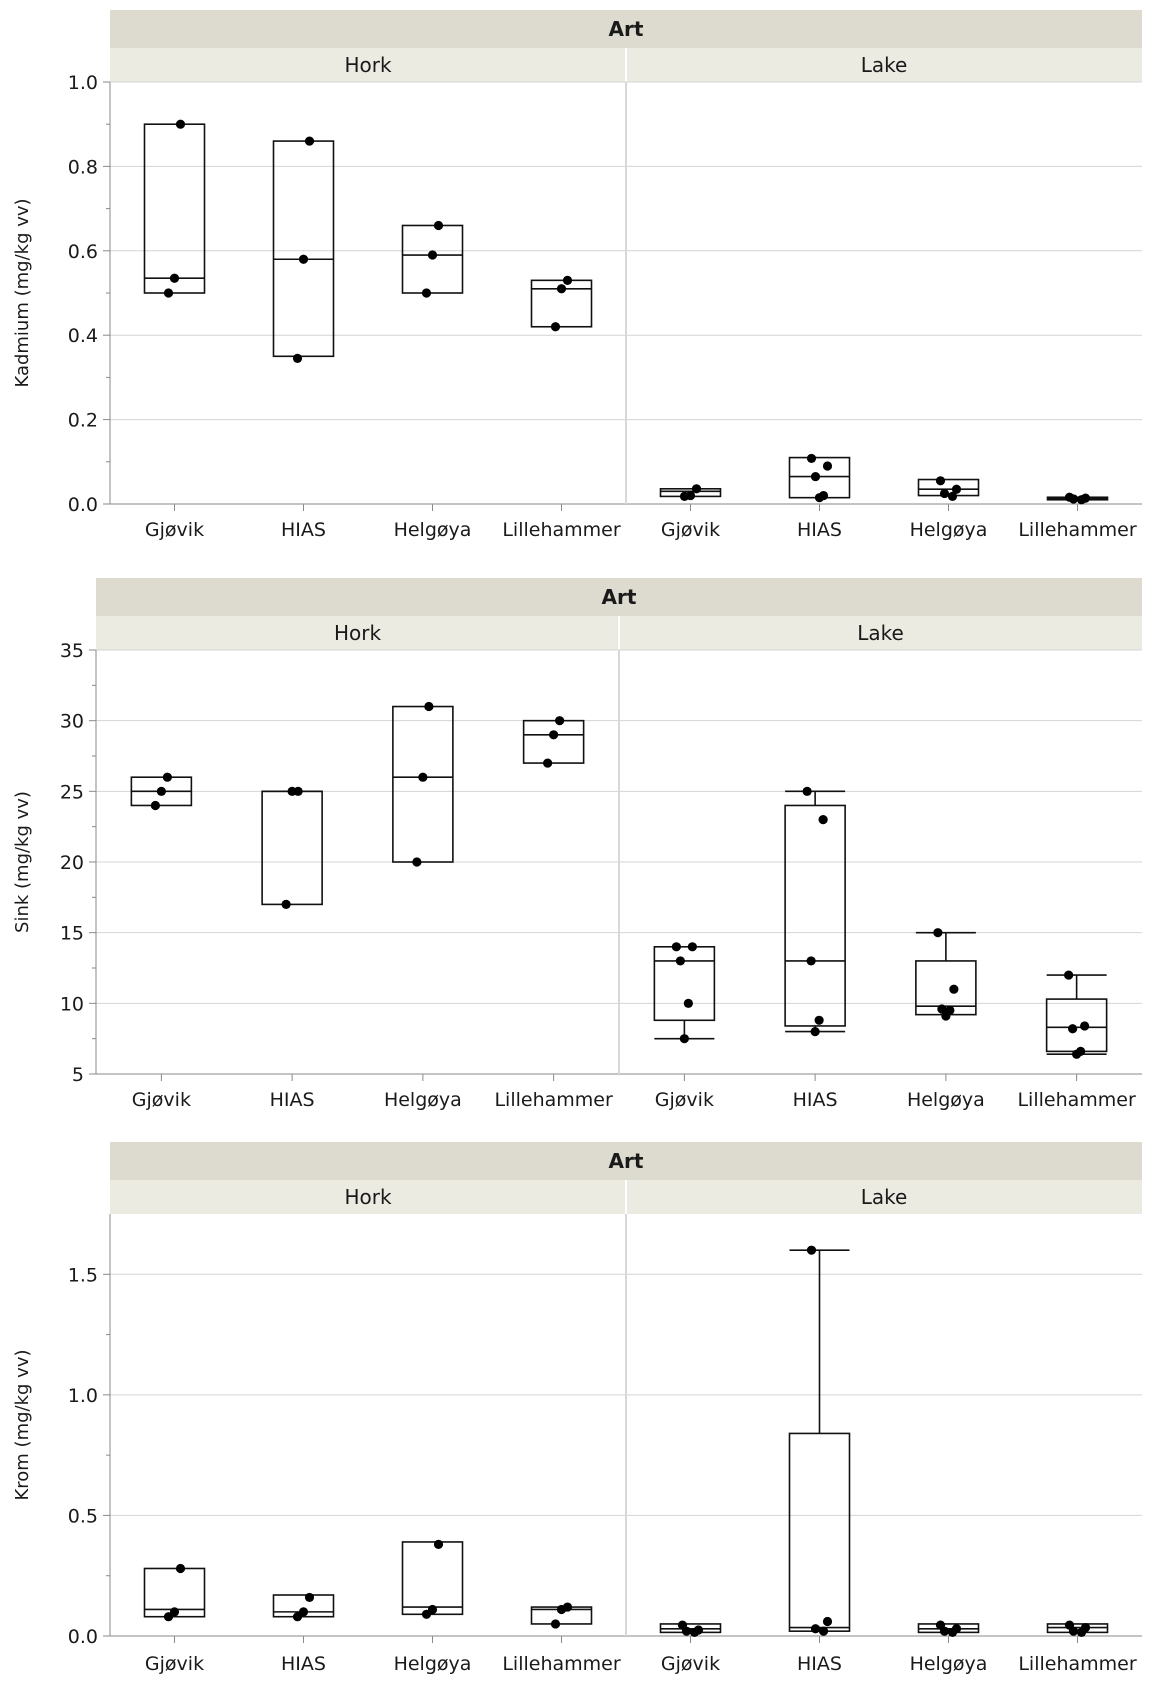 The width and height of the screenshot is (1152, 1686). Describe the element at coordinates (83, 252) in the screenshot. I see `y-tick-label: 0.6` at that location.